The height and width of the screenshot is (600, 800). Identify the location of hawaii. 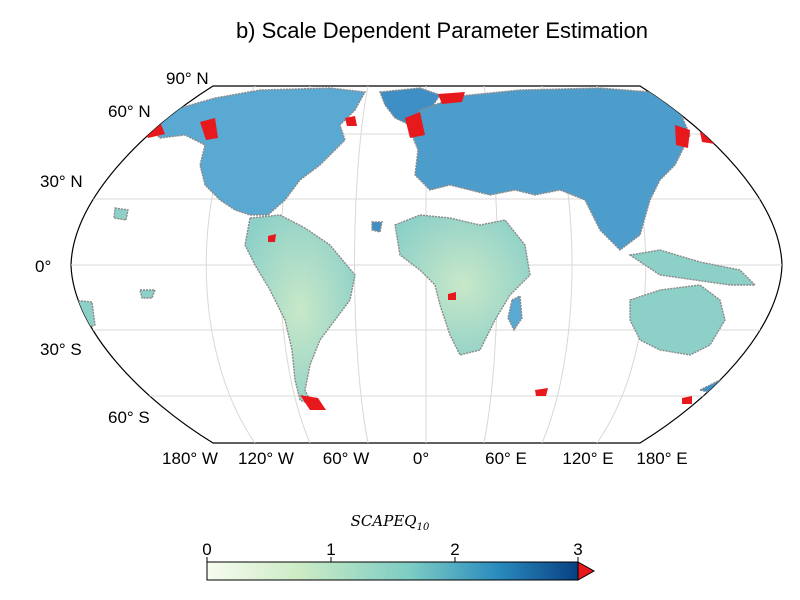
(121, 214).